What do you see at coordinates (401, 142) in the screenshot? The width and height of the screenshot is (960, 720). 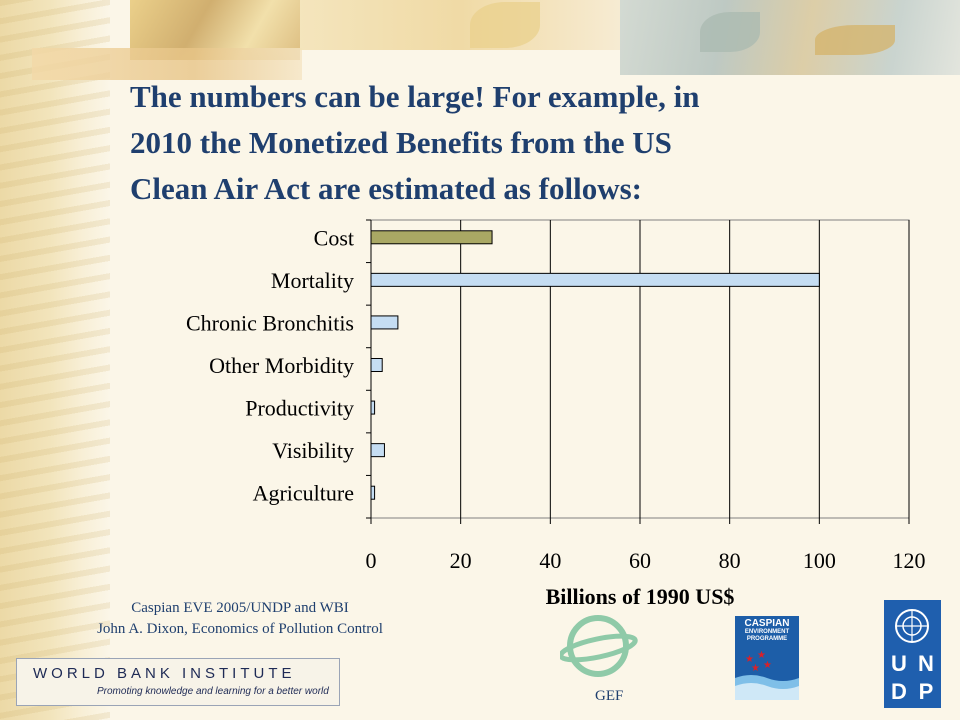 I see `title-line: 2010 the Monetized Benefits from the US` at bounding box center [401, 142].